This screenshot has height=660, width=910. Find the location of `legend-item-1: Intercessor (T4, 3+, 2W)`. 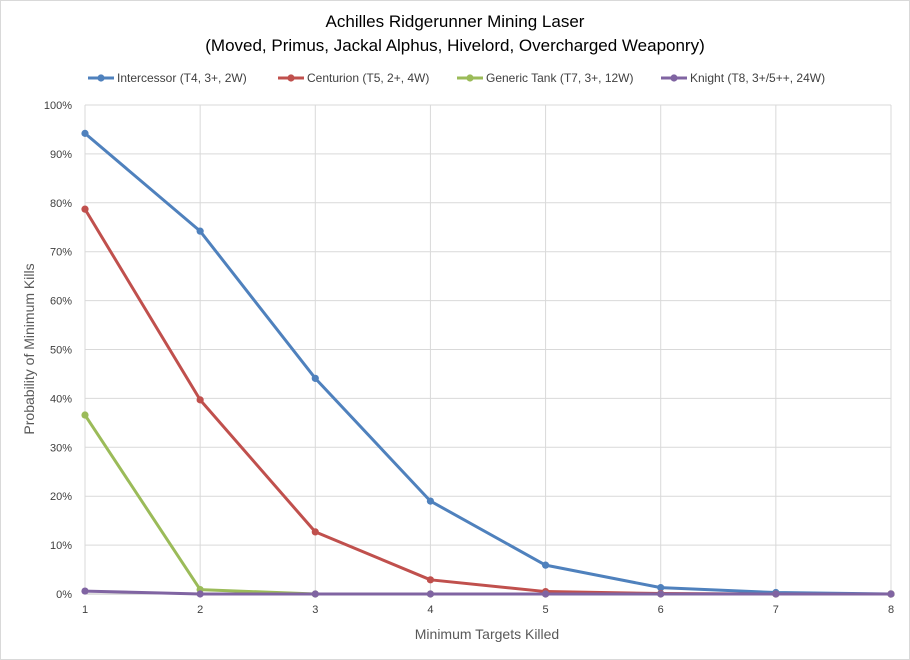

legend-item-1: Intercessor (T4, 3+, 2W) is located at coordinates (167, 78).